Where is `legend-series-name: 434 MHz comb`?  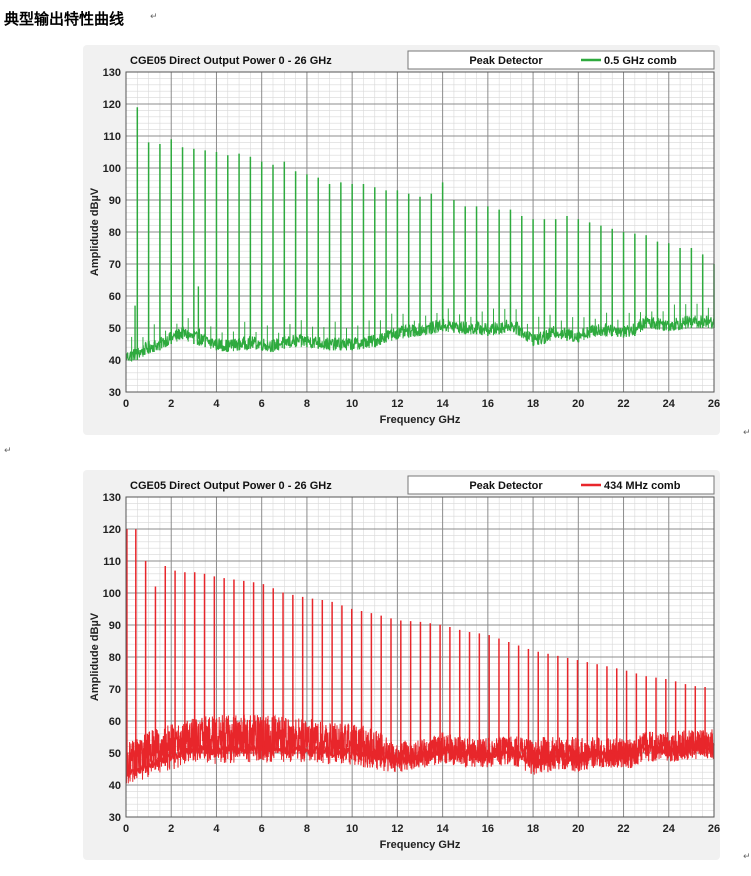 legend-series-name: 434 MHz comb is located at coordinates (642, 486).